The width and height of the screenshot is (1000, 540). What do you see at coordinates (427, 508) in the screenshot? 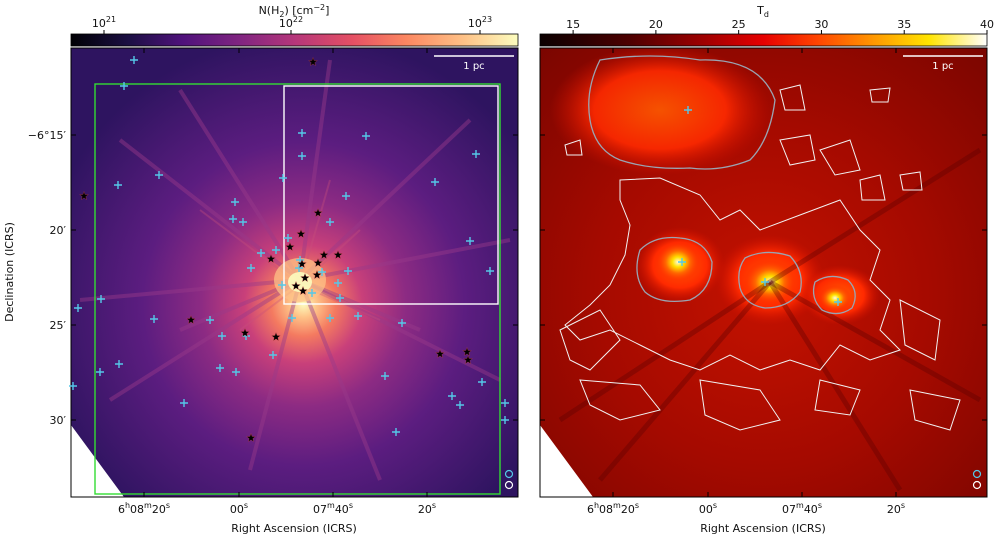
I see `x-tick-label: 20s` at bounding box center [427, 508].